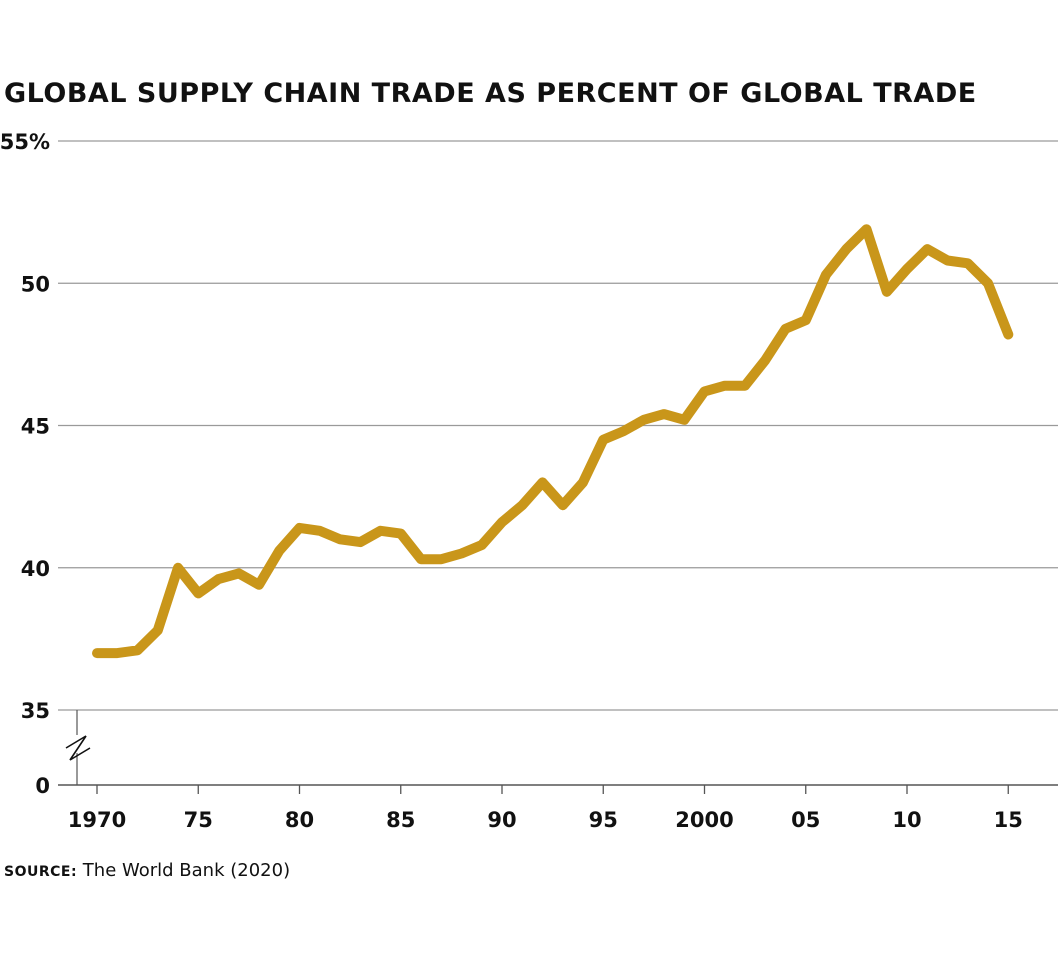  What do you see at coordinates (501, 820) in the screenshot?
I see `x-tick-label-1990: 90` at bounding box center [501, 820].